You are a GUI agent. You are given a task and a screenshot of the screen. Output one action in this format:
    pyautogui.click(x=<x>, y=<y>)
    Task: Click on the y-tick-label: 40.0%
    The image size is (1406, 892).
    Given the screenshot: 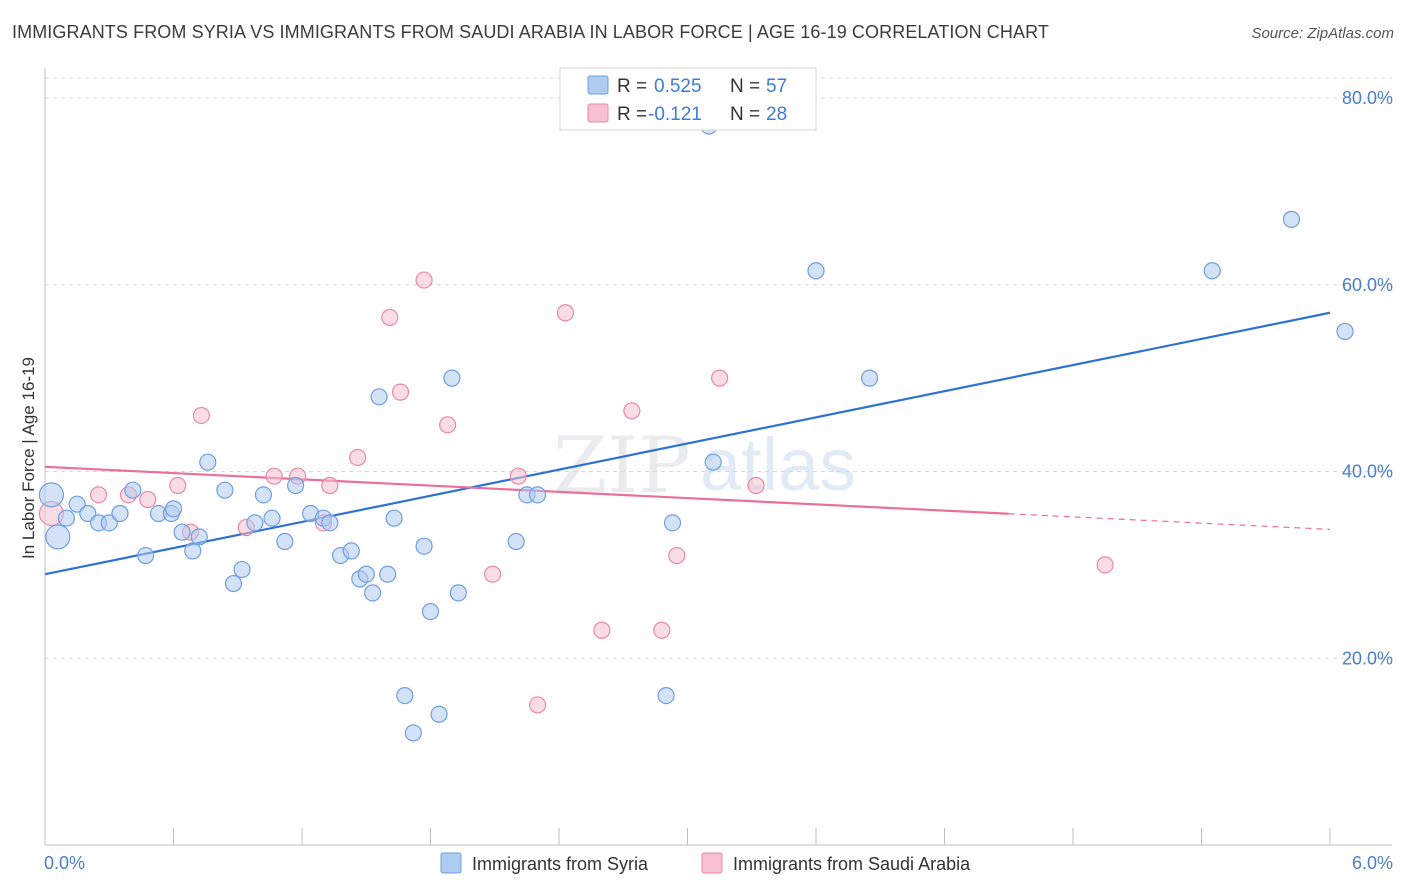 What is the action you would take?
    pyautogui.click(x=1367, y=472)
    